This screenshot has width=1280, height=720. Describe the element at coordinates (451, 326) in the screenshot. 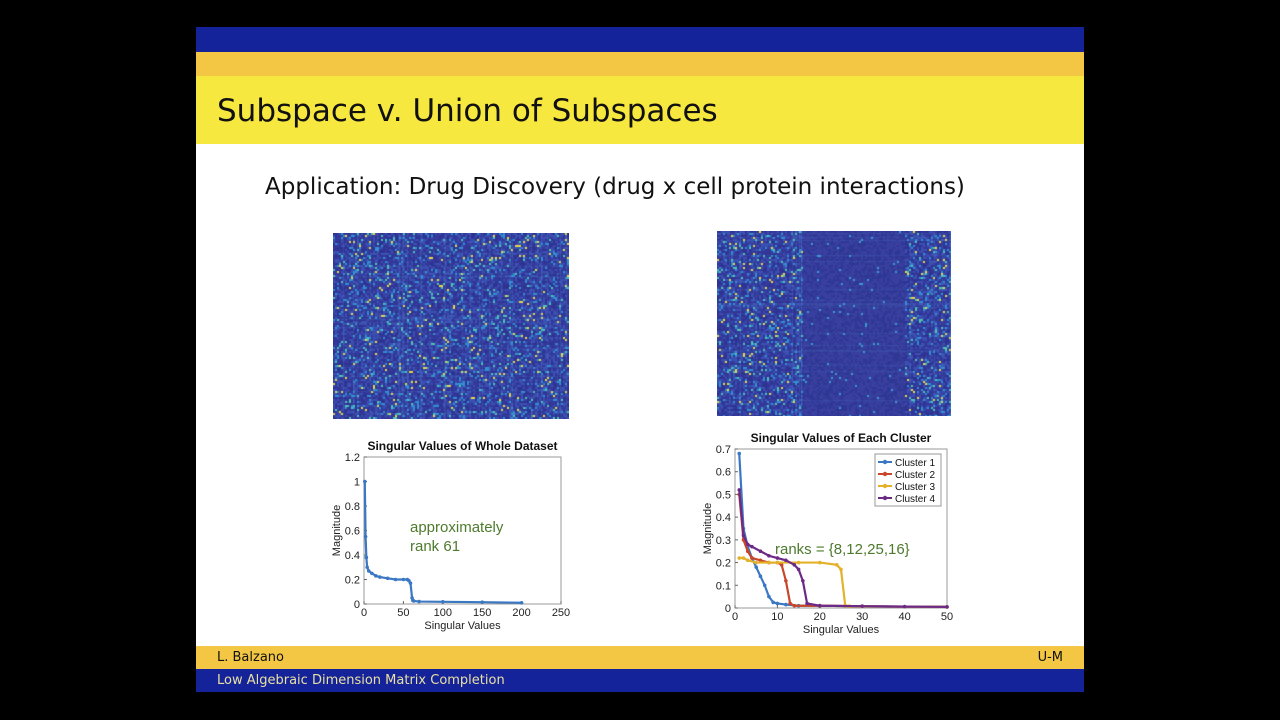

I see `heatmap-whole-dataset` at that location.